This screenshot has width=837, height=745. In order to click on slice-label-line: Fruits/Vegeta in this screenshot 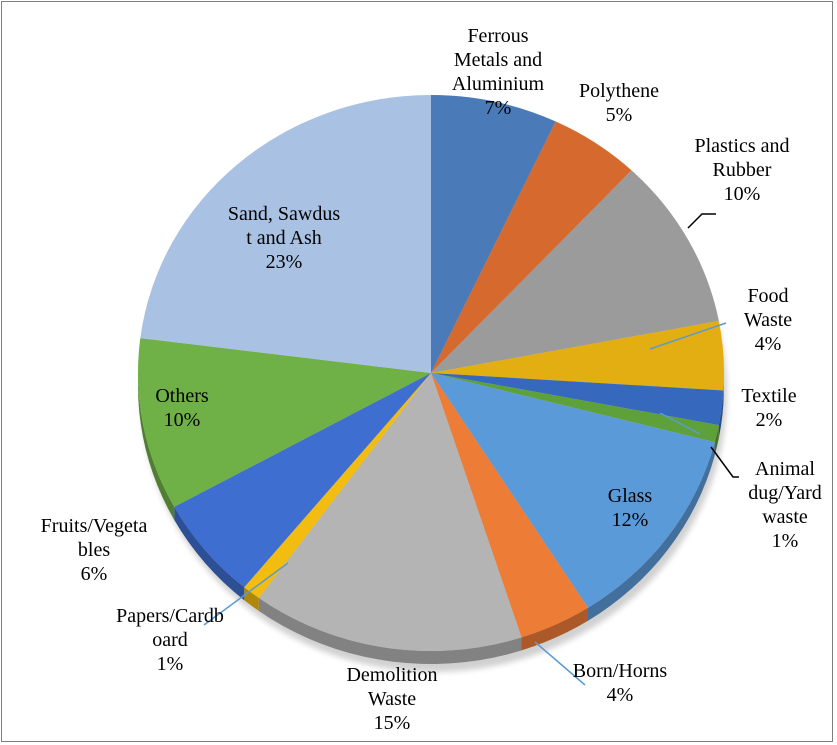, I will do `click(94, 526)`.